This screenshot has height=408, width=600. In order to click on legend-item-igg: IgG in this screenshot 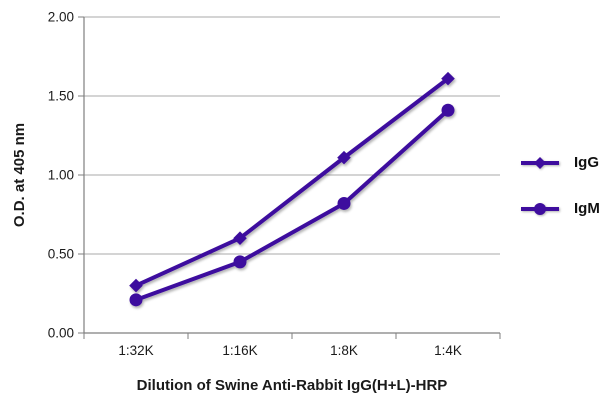, I will do `click(559, 163)`.